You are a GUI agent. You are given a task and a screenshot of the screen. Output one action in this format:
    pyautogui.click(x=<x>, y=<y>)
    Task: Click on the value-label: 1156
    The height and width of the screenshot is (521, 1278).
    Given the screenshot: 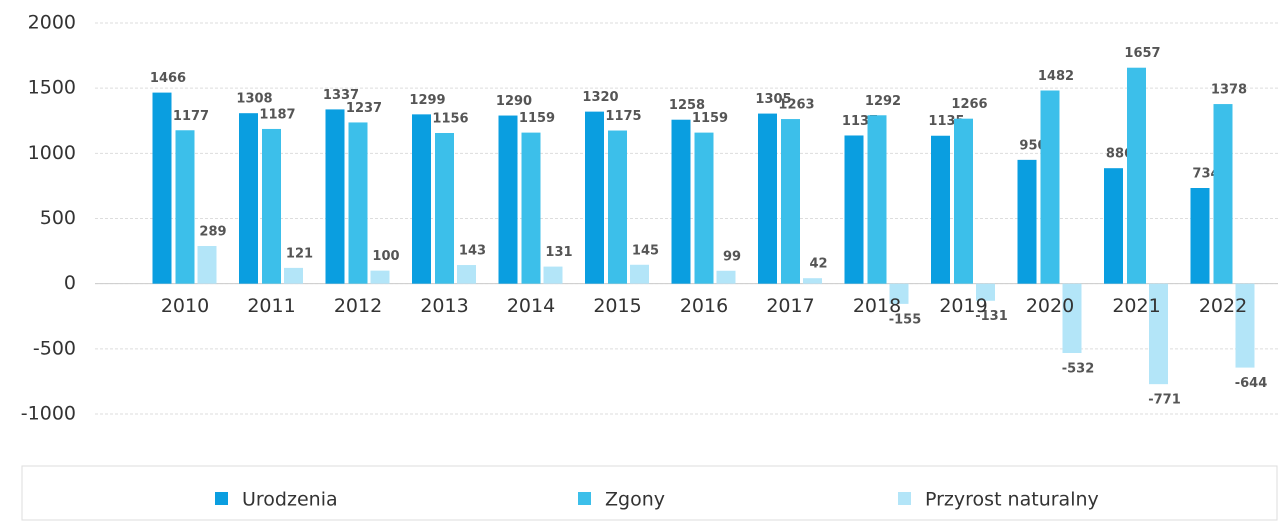 What is the action you would take?
    pyautogui.click(x=450, y=119)
    